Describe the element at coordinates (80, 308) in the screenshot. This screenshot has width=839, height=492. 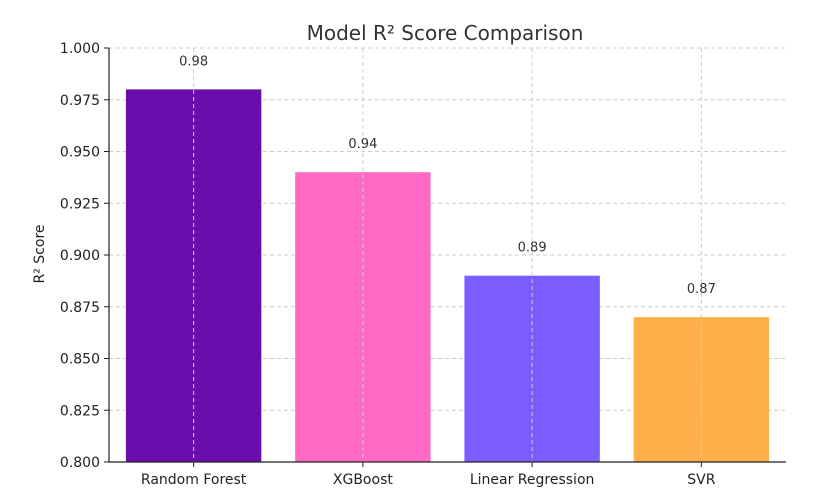
I see `y-tick-label: 0.875` at that location.